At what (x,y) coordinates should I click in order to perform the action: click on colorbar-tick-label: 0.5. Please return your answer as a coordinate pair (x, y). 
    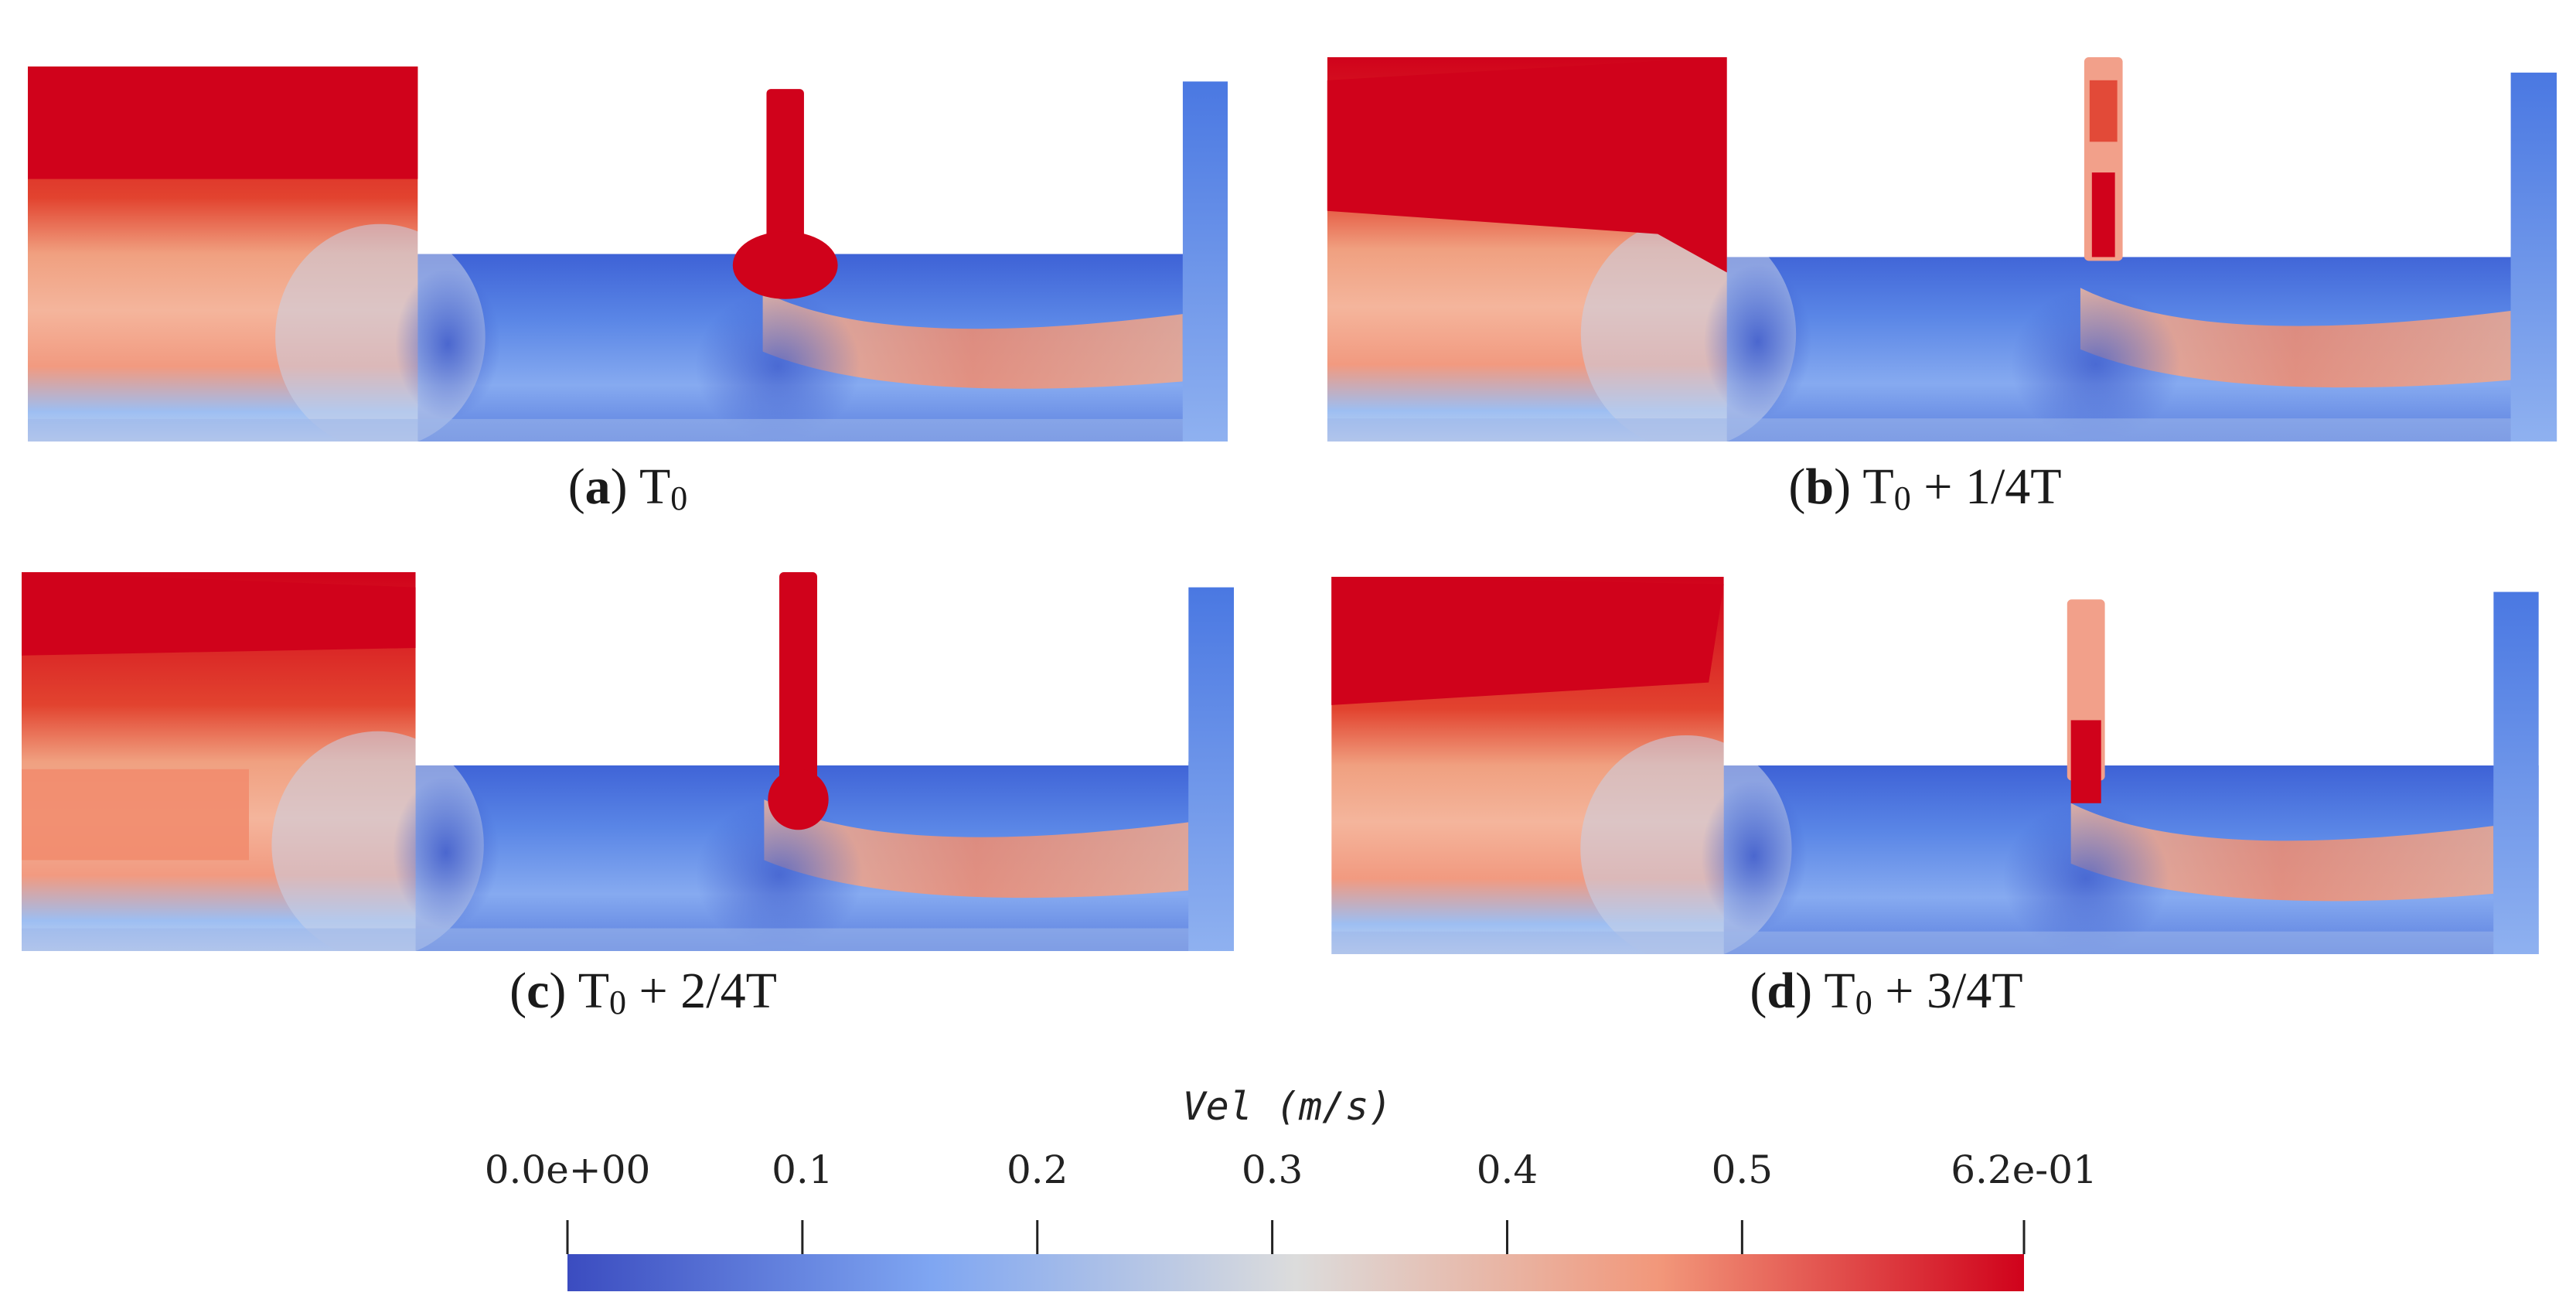
    Looking at the image, I should click on (1743, 1169).